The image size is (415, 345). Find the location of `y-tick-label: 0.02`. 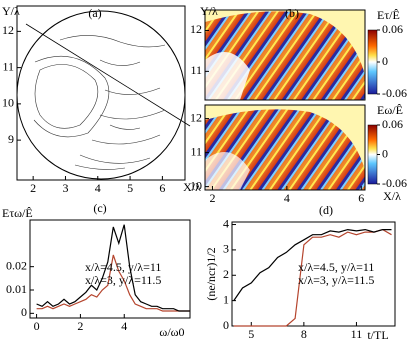

y-tick-label: 0.02 is located at coordinates (16, 265).